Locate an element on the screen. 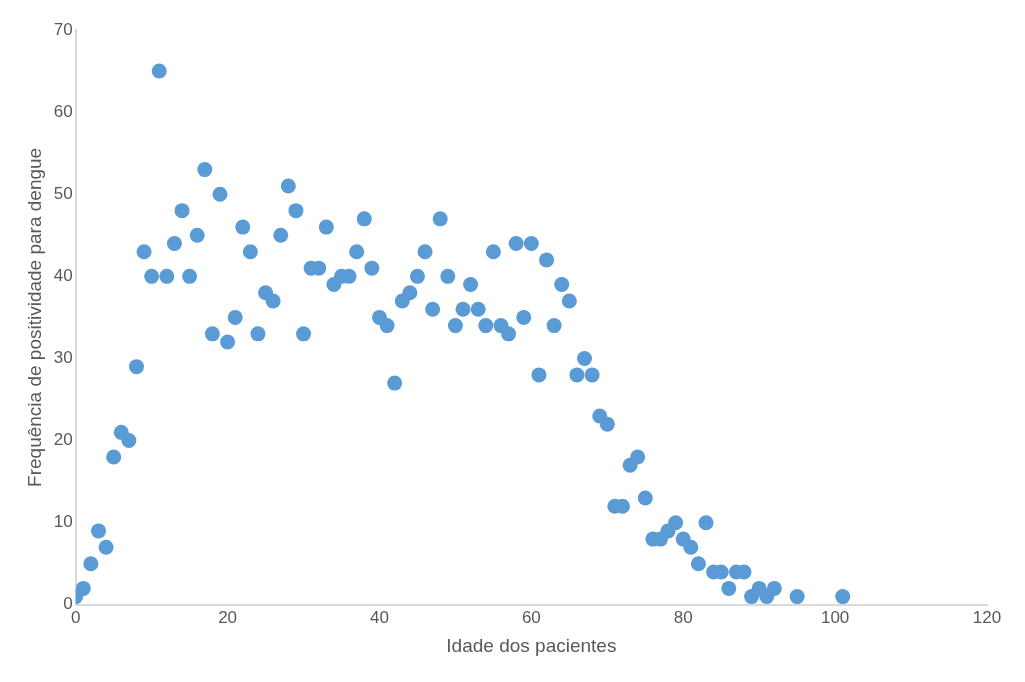  y-tick-label: 30 is located at coordinates (63, 358).